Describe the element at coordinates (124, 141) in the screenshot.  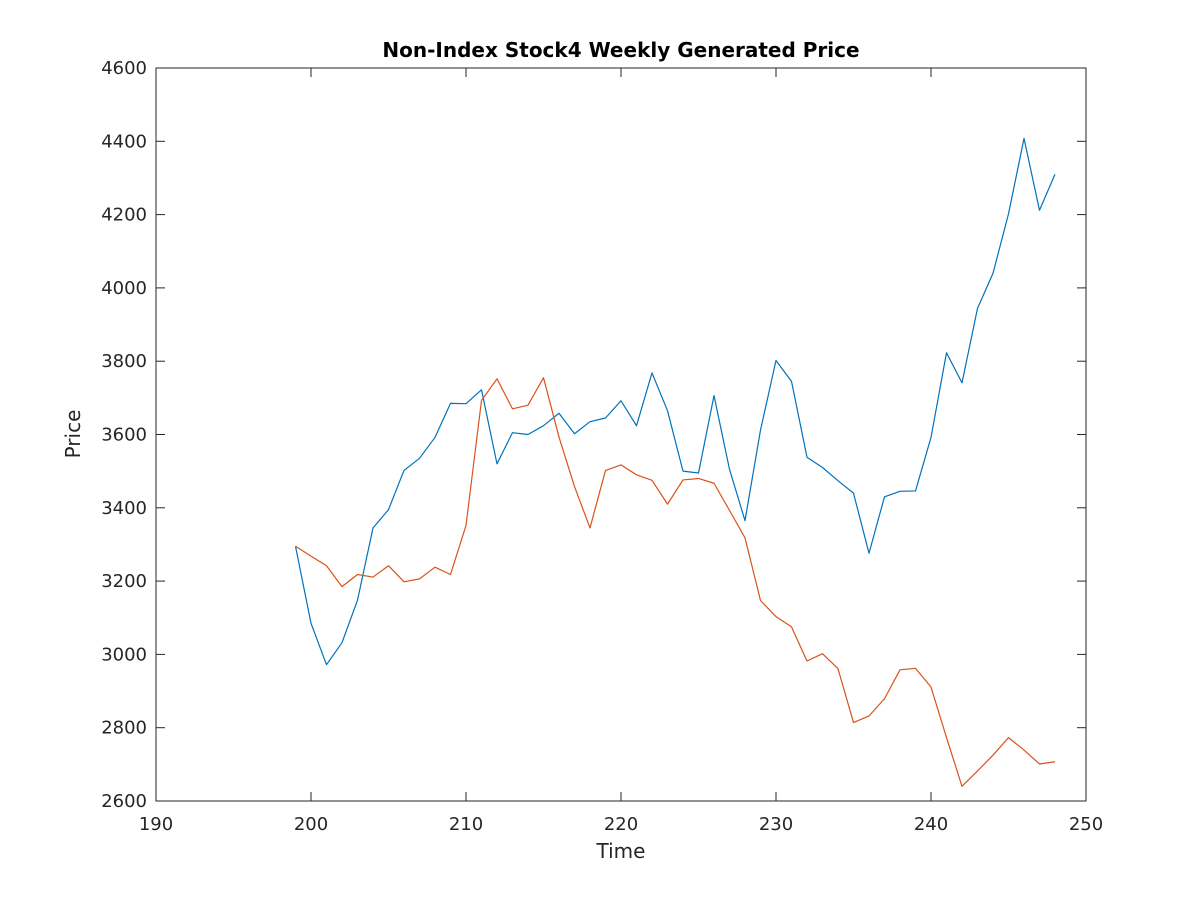
I see `y-tick-label: 4400` at that location.